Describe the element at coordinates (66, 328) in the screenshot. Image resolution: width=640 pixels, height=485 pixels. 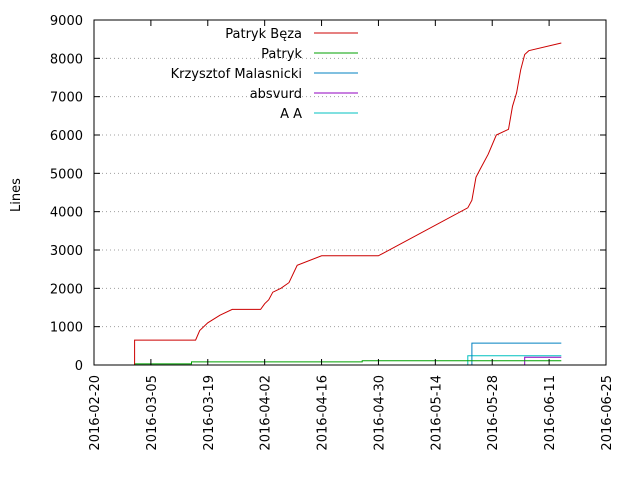
I see `y-tick-label: 1000` at that location.